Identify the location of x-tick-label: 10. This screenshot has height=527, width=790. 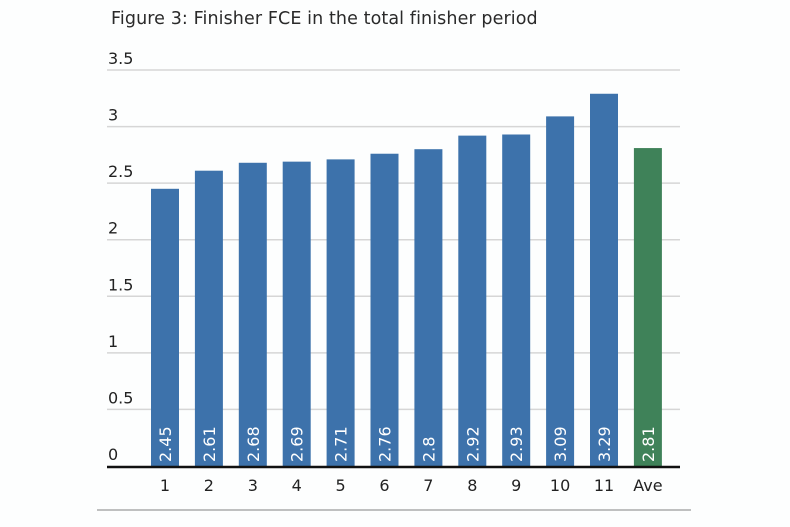
(560, 485).